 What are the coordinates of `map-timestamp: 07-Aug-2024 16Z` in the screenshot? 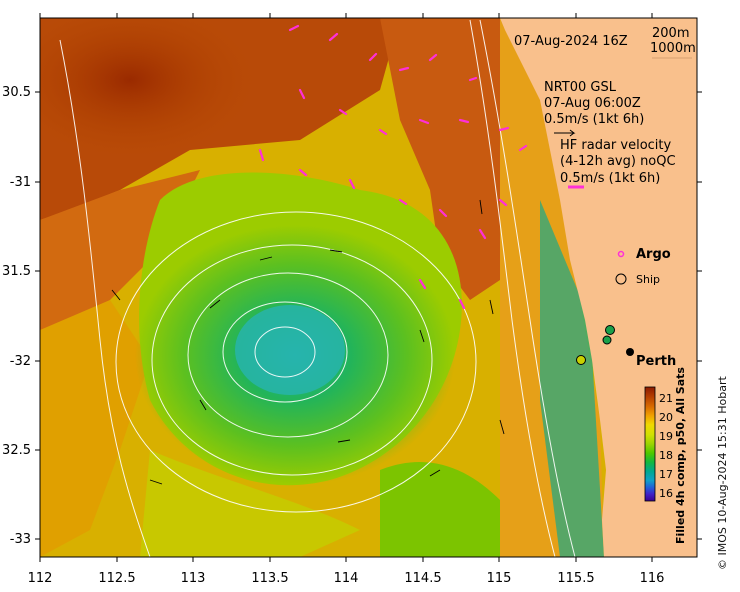 It's located at (571, 41).